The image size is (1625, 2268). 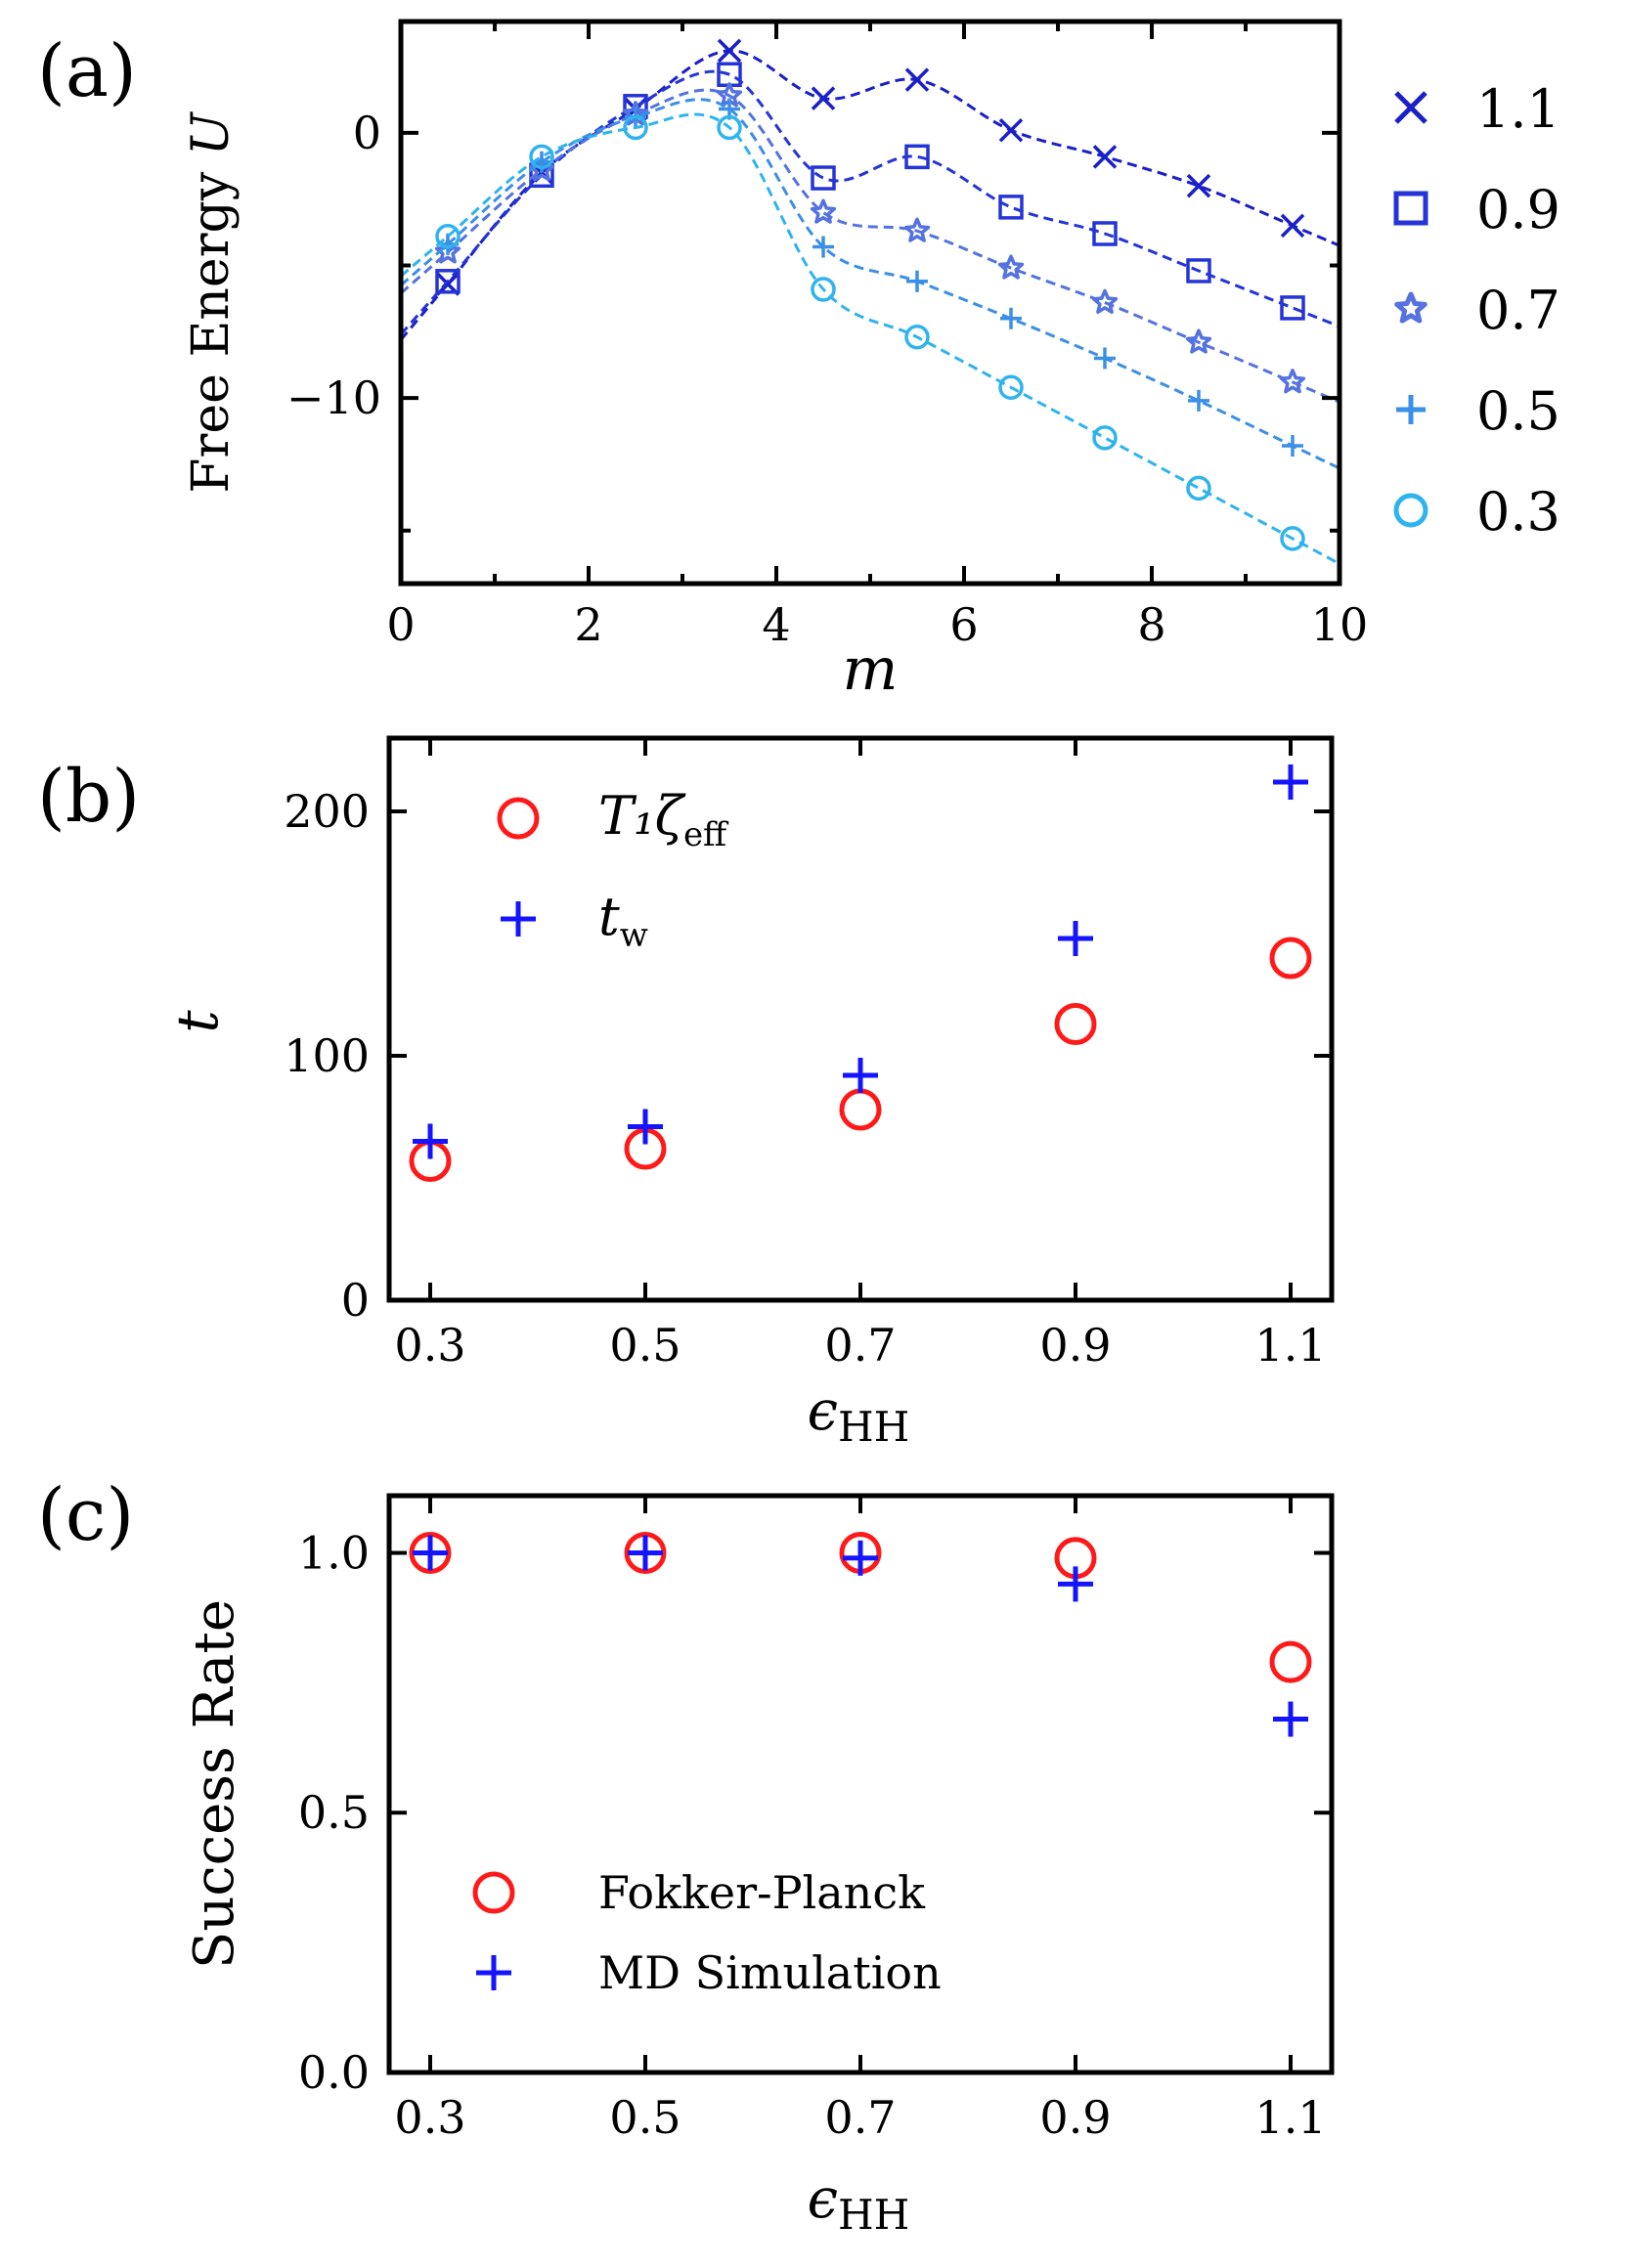 I want to click on panel-a-plot-area, so click(x=871, y=302).